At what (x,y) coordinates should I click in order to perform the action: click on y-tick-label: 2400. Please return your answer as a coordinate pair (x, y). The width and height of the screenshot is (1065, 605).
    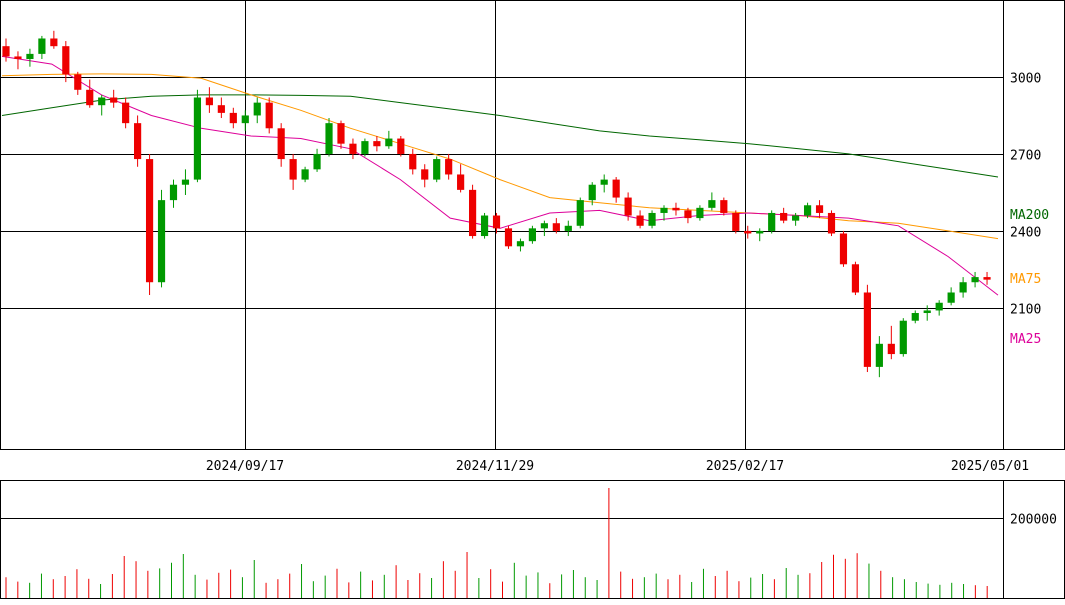
    Looking at the image, I should click on (1025, 233).